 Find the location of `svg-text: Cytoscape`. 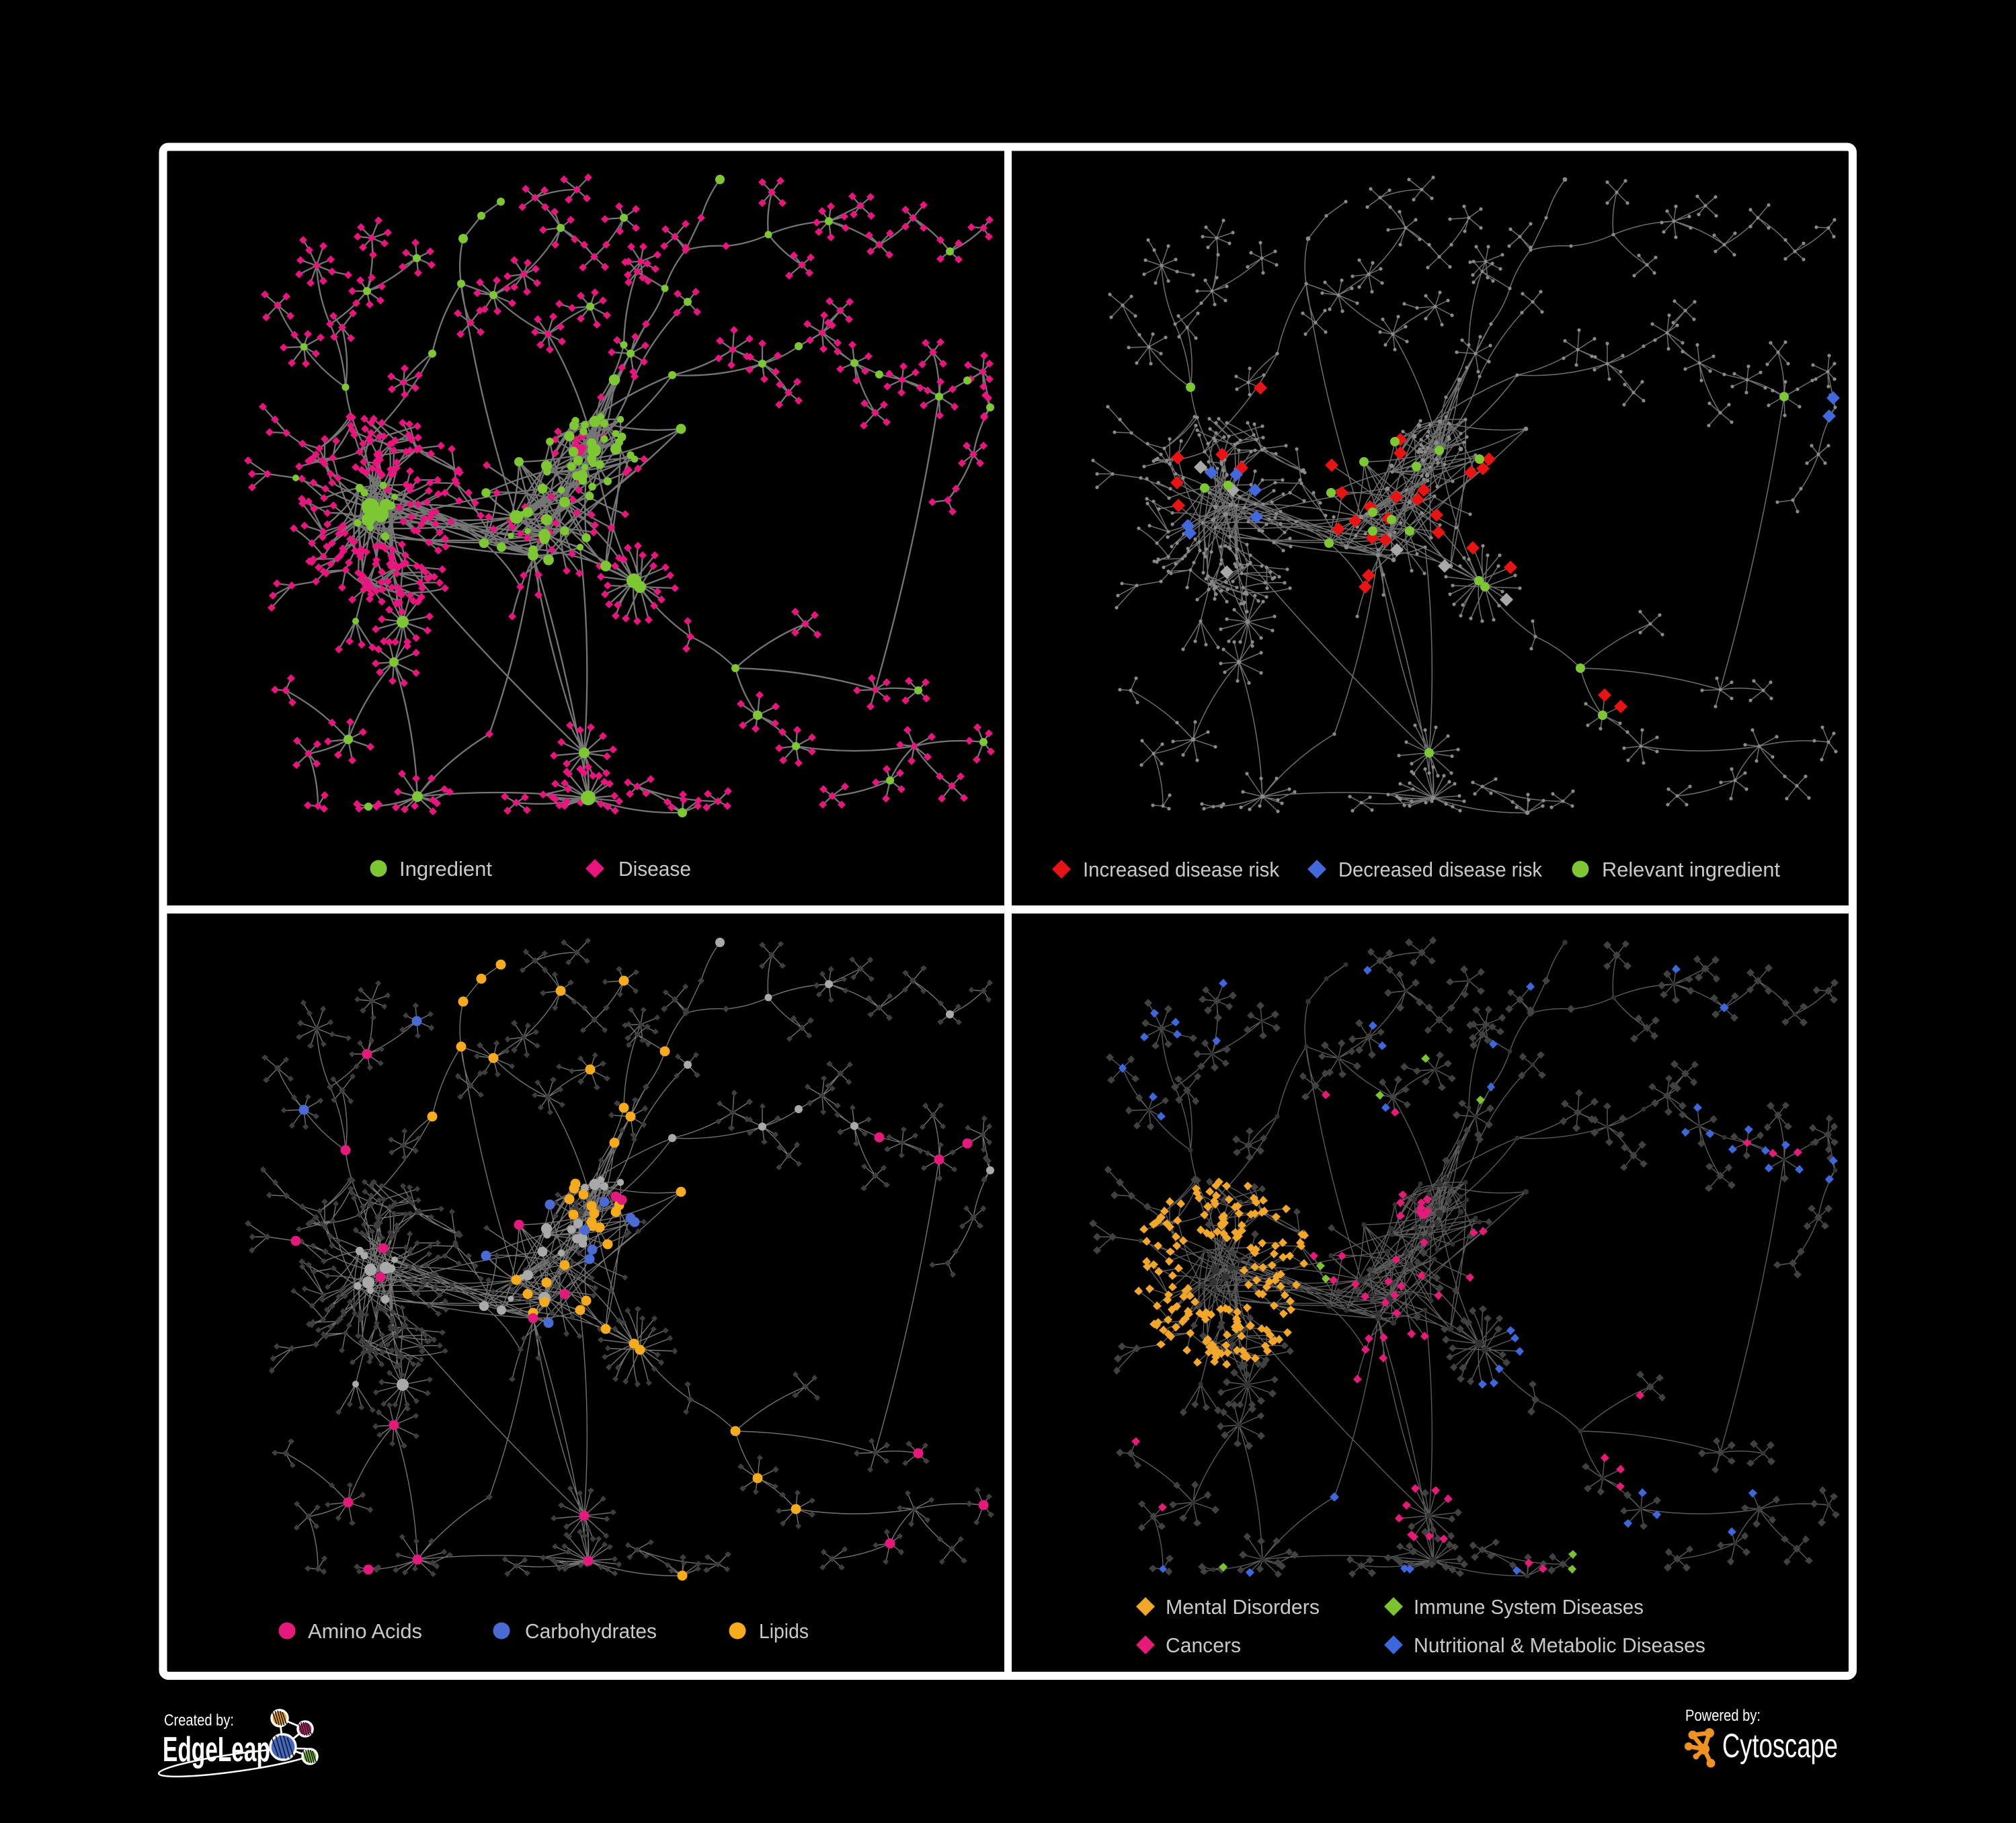

svg-text: Cytoscape is located at coordinates (1780, 1746).